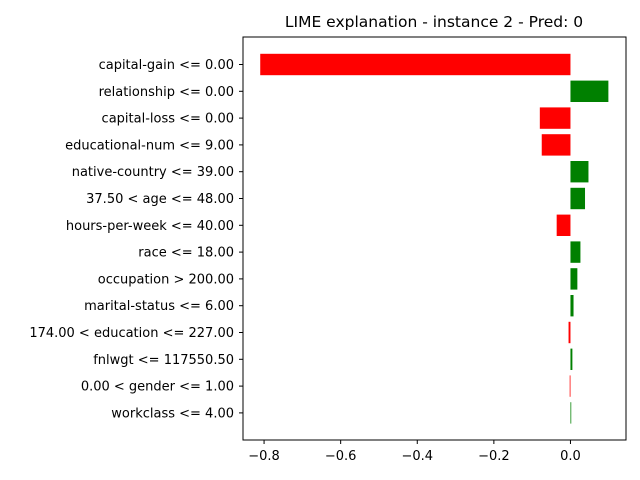 This screenshot has width=640, height=480. Describe the element at coordinates (494, 456) in the screenshot. I see `x-tick-label: −0.2` at that location.